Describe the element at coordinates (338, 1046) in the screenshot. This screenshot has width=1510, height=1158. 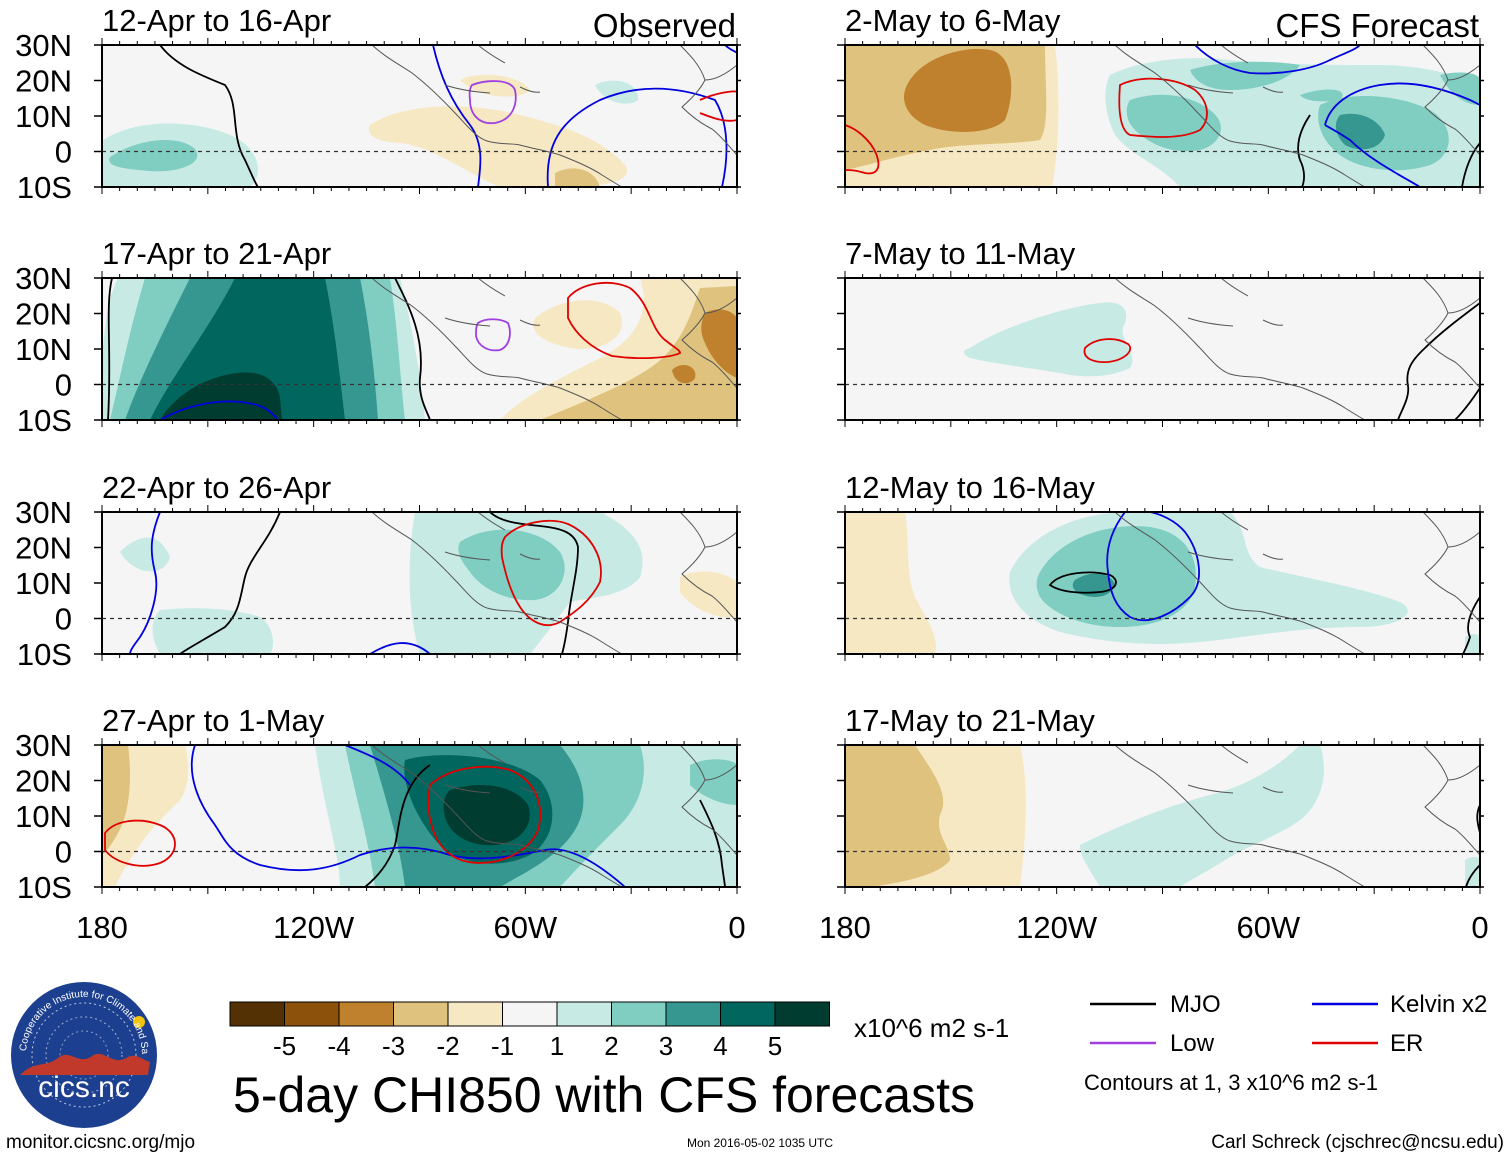
I see `colorbar-tick-label: -4` at that location.